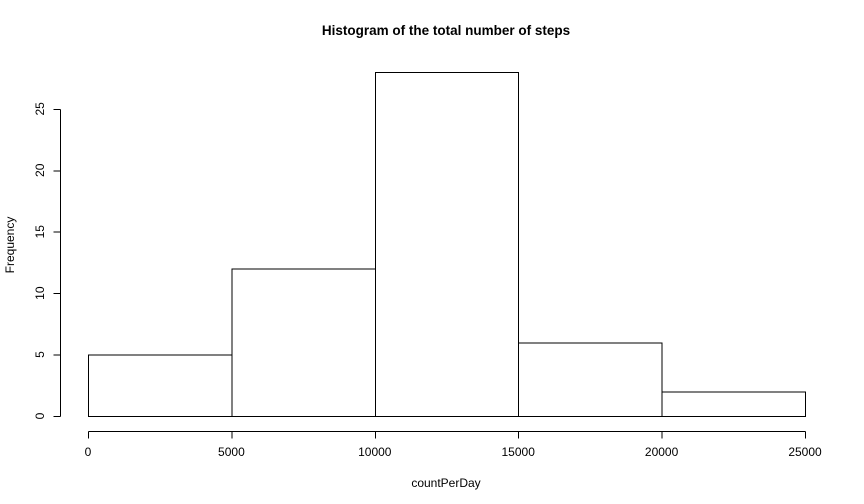 Image resolution: width=864 pixels, height=504 pixels. I want to click on x-axis-label: countPerDay, so click(445, 483).